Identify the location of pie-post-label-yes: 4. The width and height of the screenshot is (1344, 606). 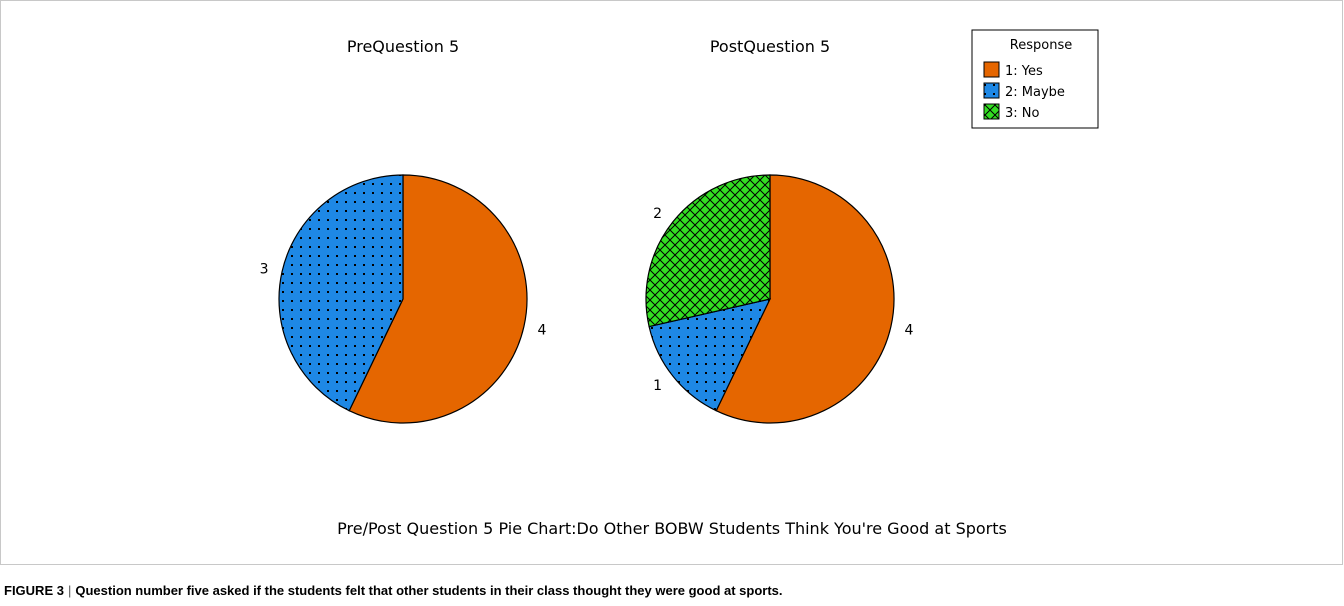
(909, 331).